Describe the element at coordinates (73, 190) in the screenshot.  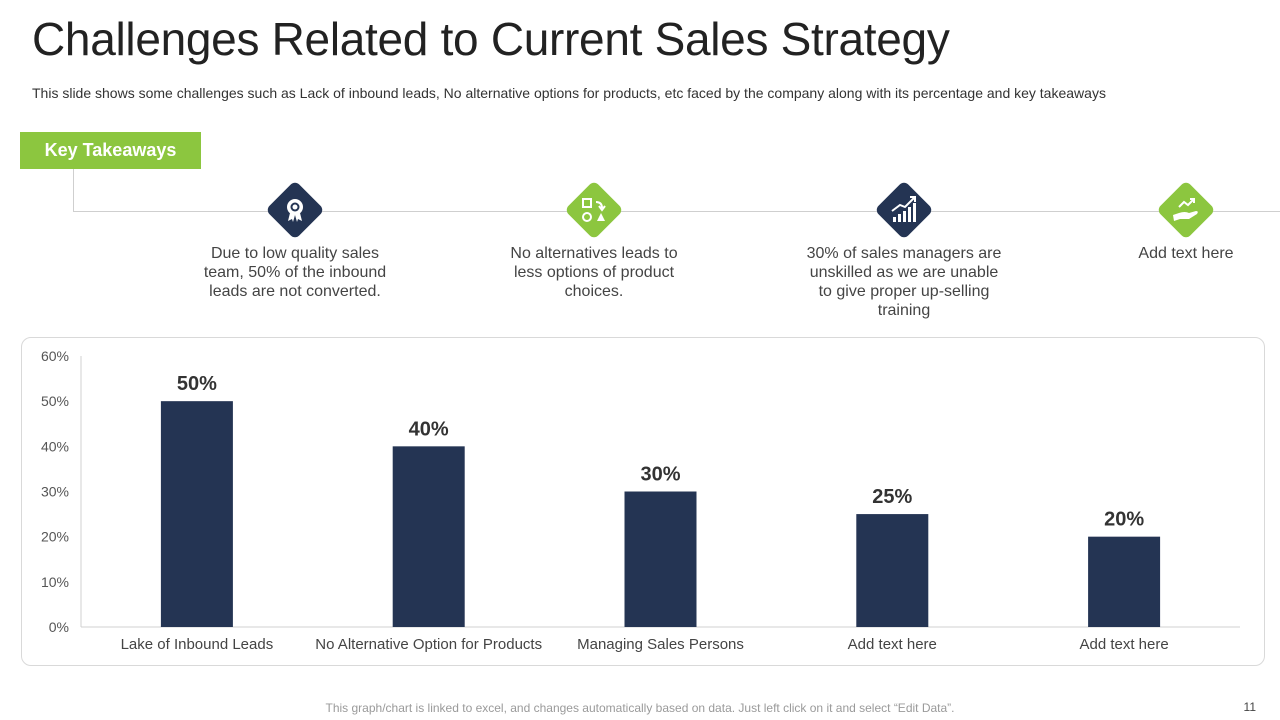
I see `key-takeaways-connector-vertical` at that location.